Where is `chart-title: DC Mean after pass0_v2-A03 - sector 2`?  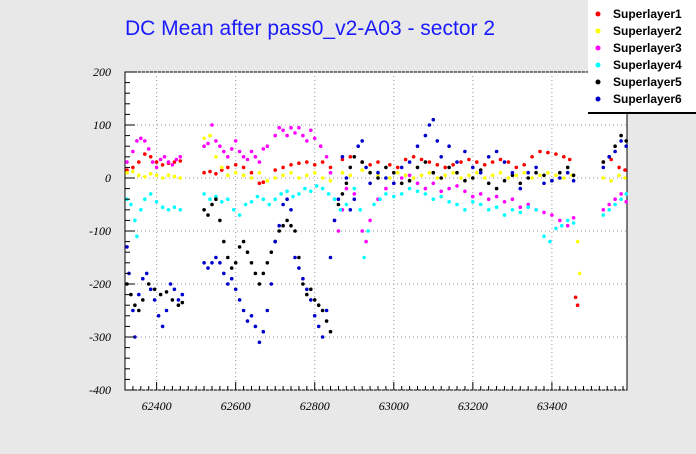 chart-title: DC Mean after pass0_v2-A03 - sector 2 is located at coordinates (310, 28).